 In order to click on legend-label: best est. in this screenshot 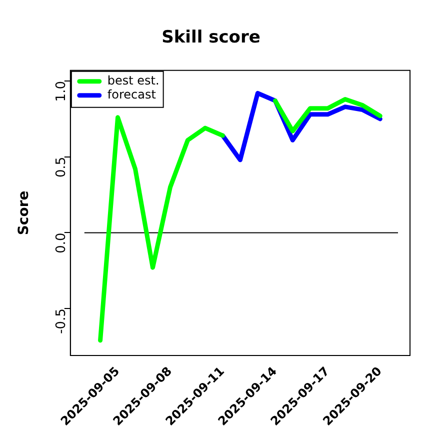, I will do `click(133, 81)`.